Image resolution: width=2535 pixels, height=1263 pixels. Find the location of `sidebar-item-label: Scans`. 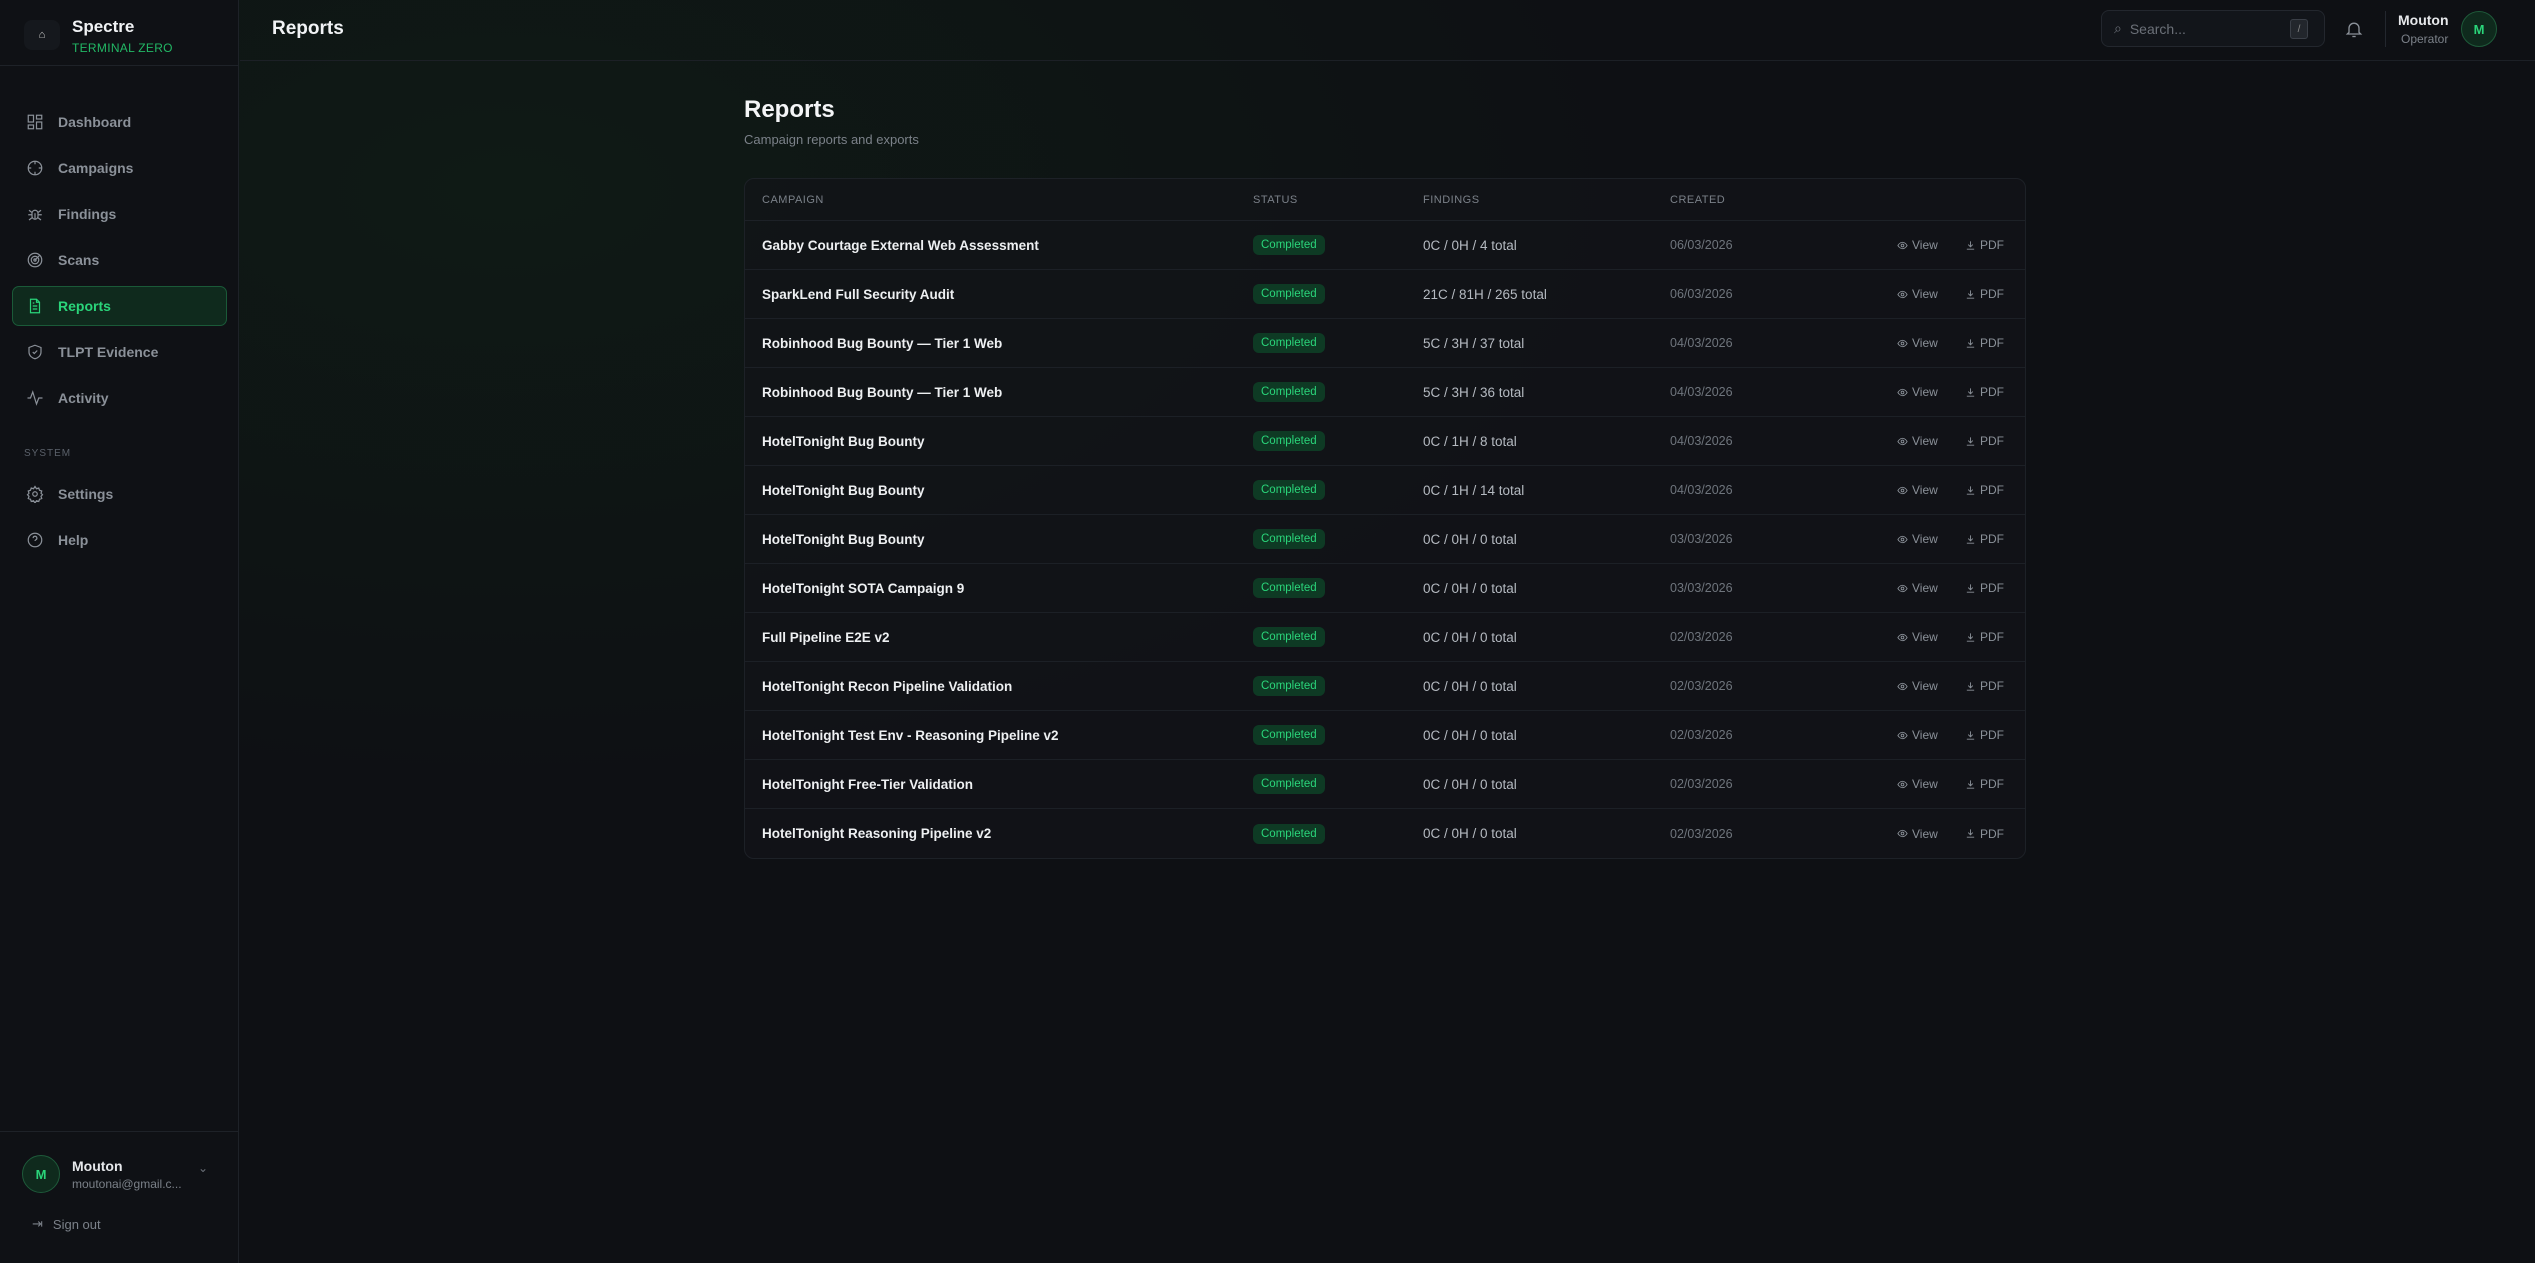

sidebar-item-label: Scans is located at coordinates (79, 260).